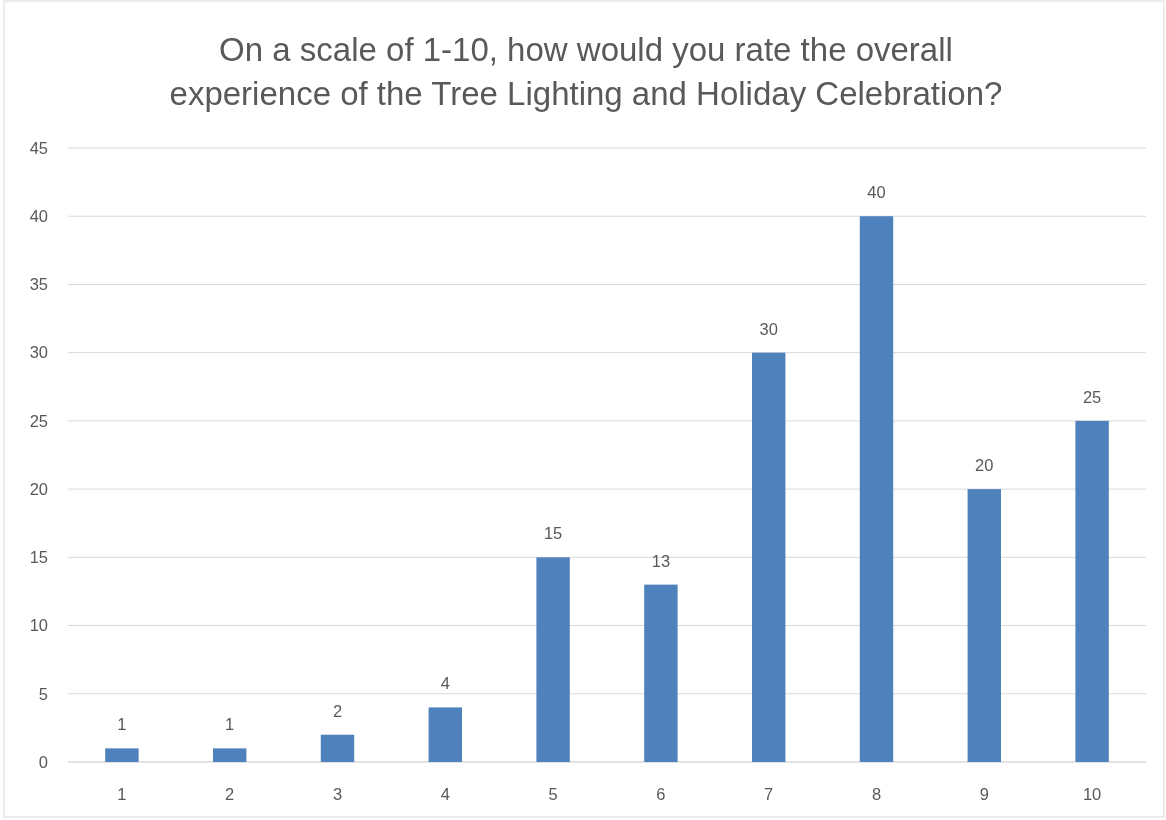 The width and height of the screenshot is (1166, 820). I want to click on x-tick-label: 10, so click(1092, 794).